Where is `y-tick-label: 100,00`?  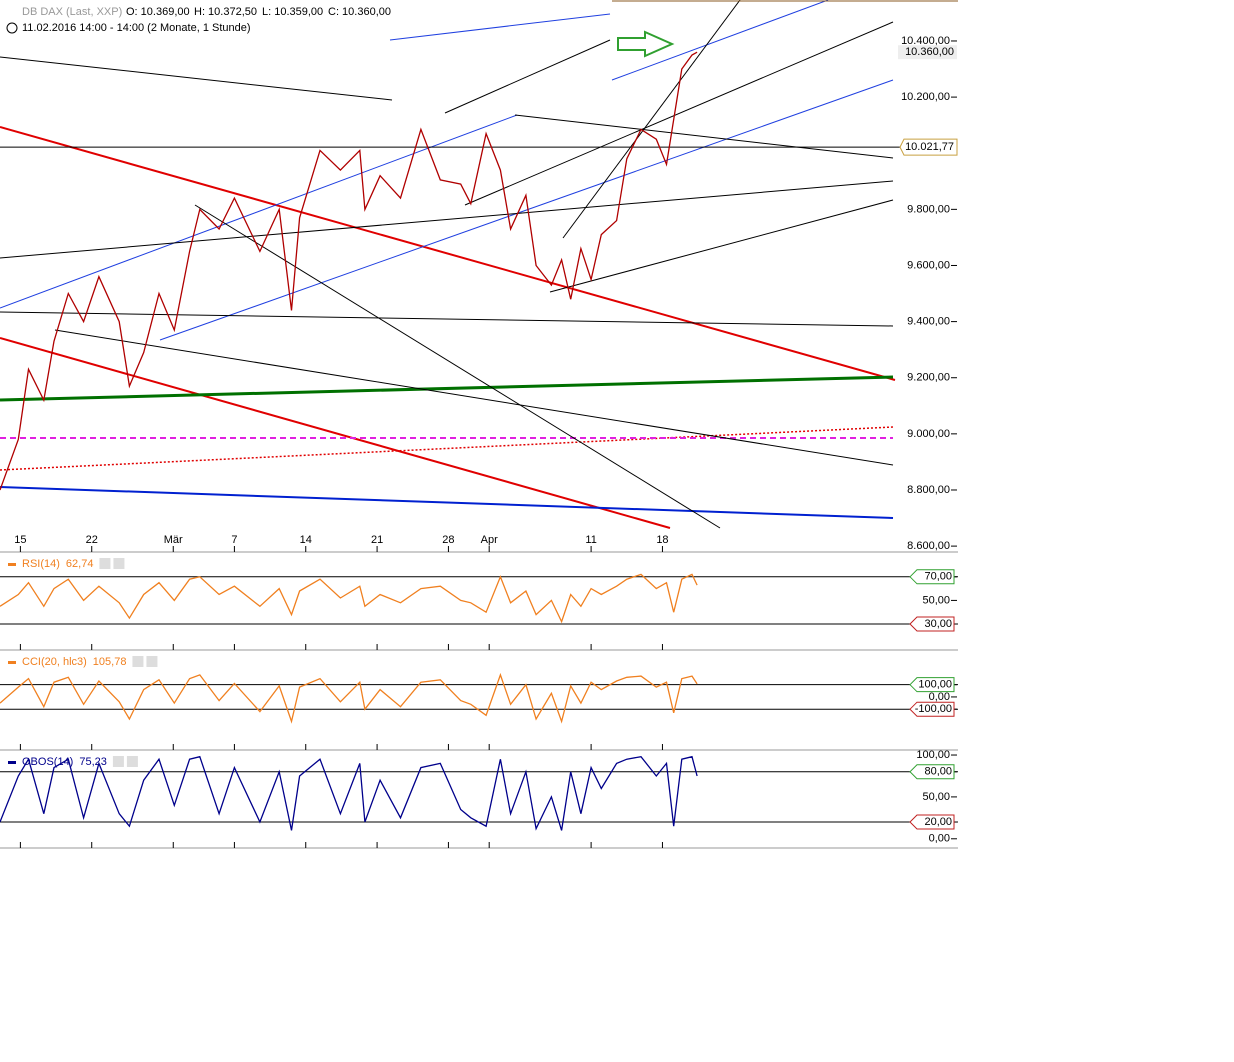
y-tick-label: 100,00 is located at coordinates (933, 755).